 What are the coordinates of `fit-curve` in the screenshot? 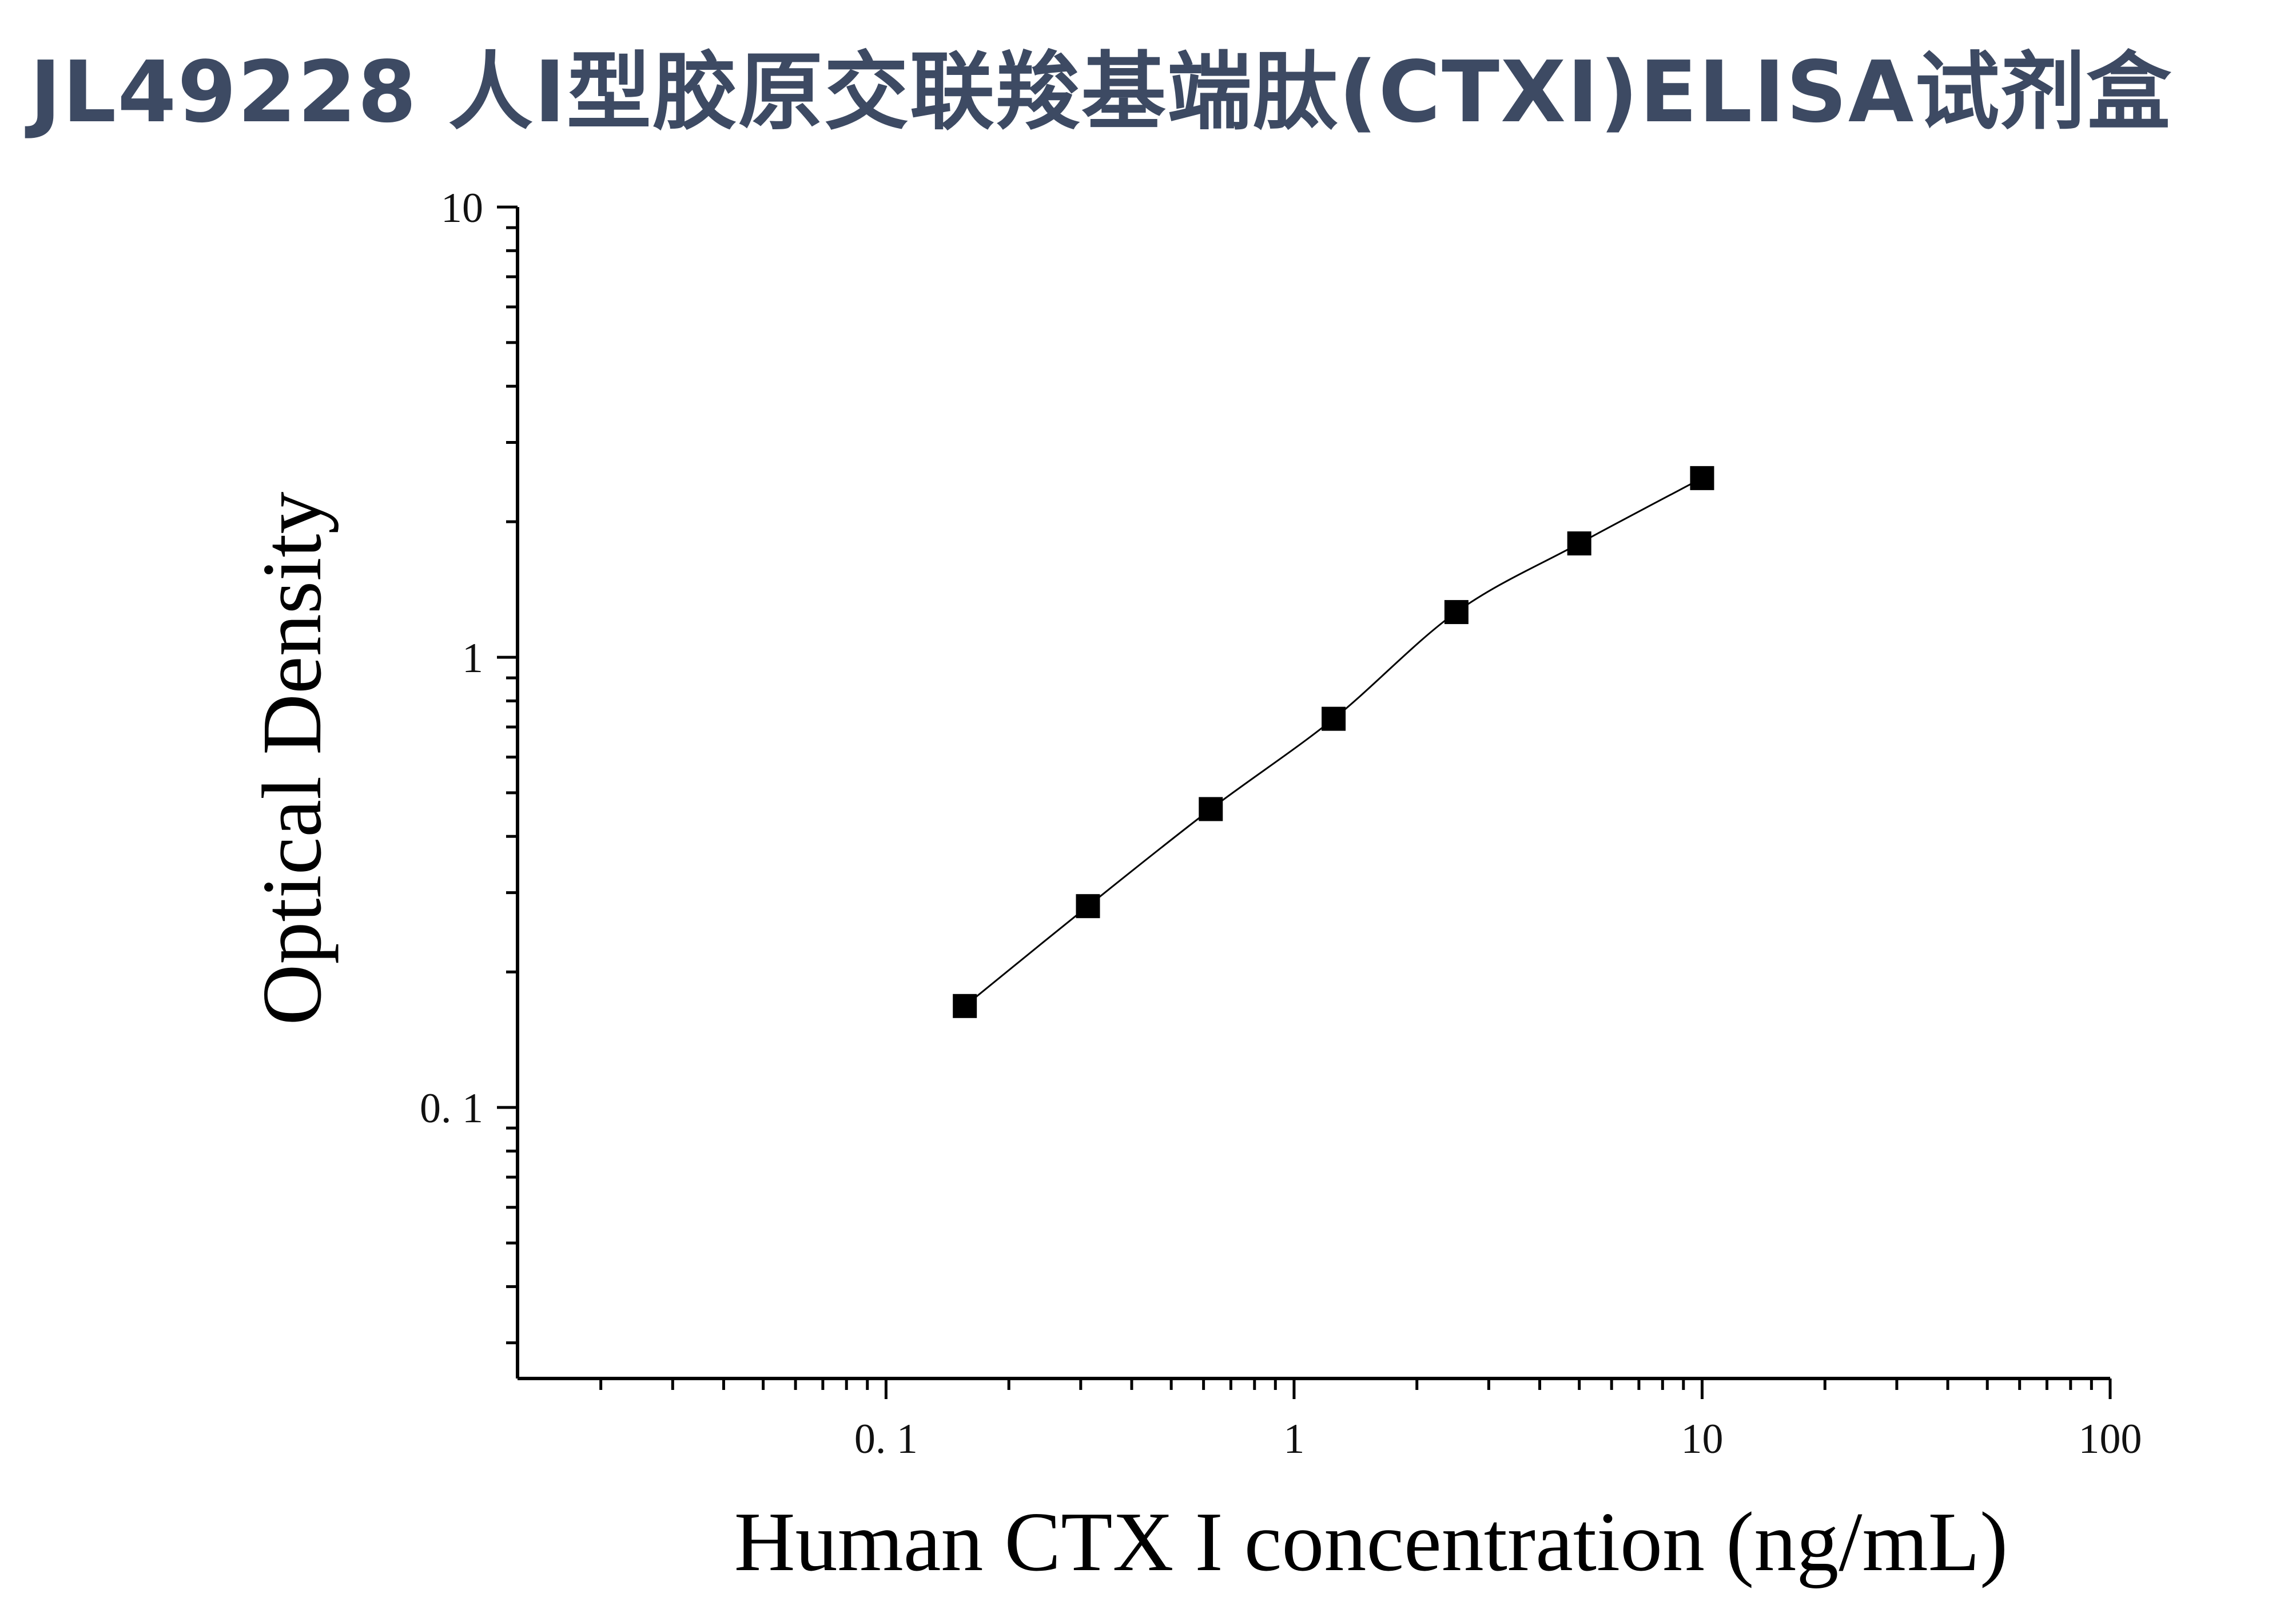 It's located at (1333, 742).